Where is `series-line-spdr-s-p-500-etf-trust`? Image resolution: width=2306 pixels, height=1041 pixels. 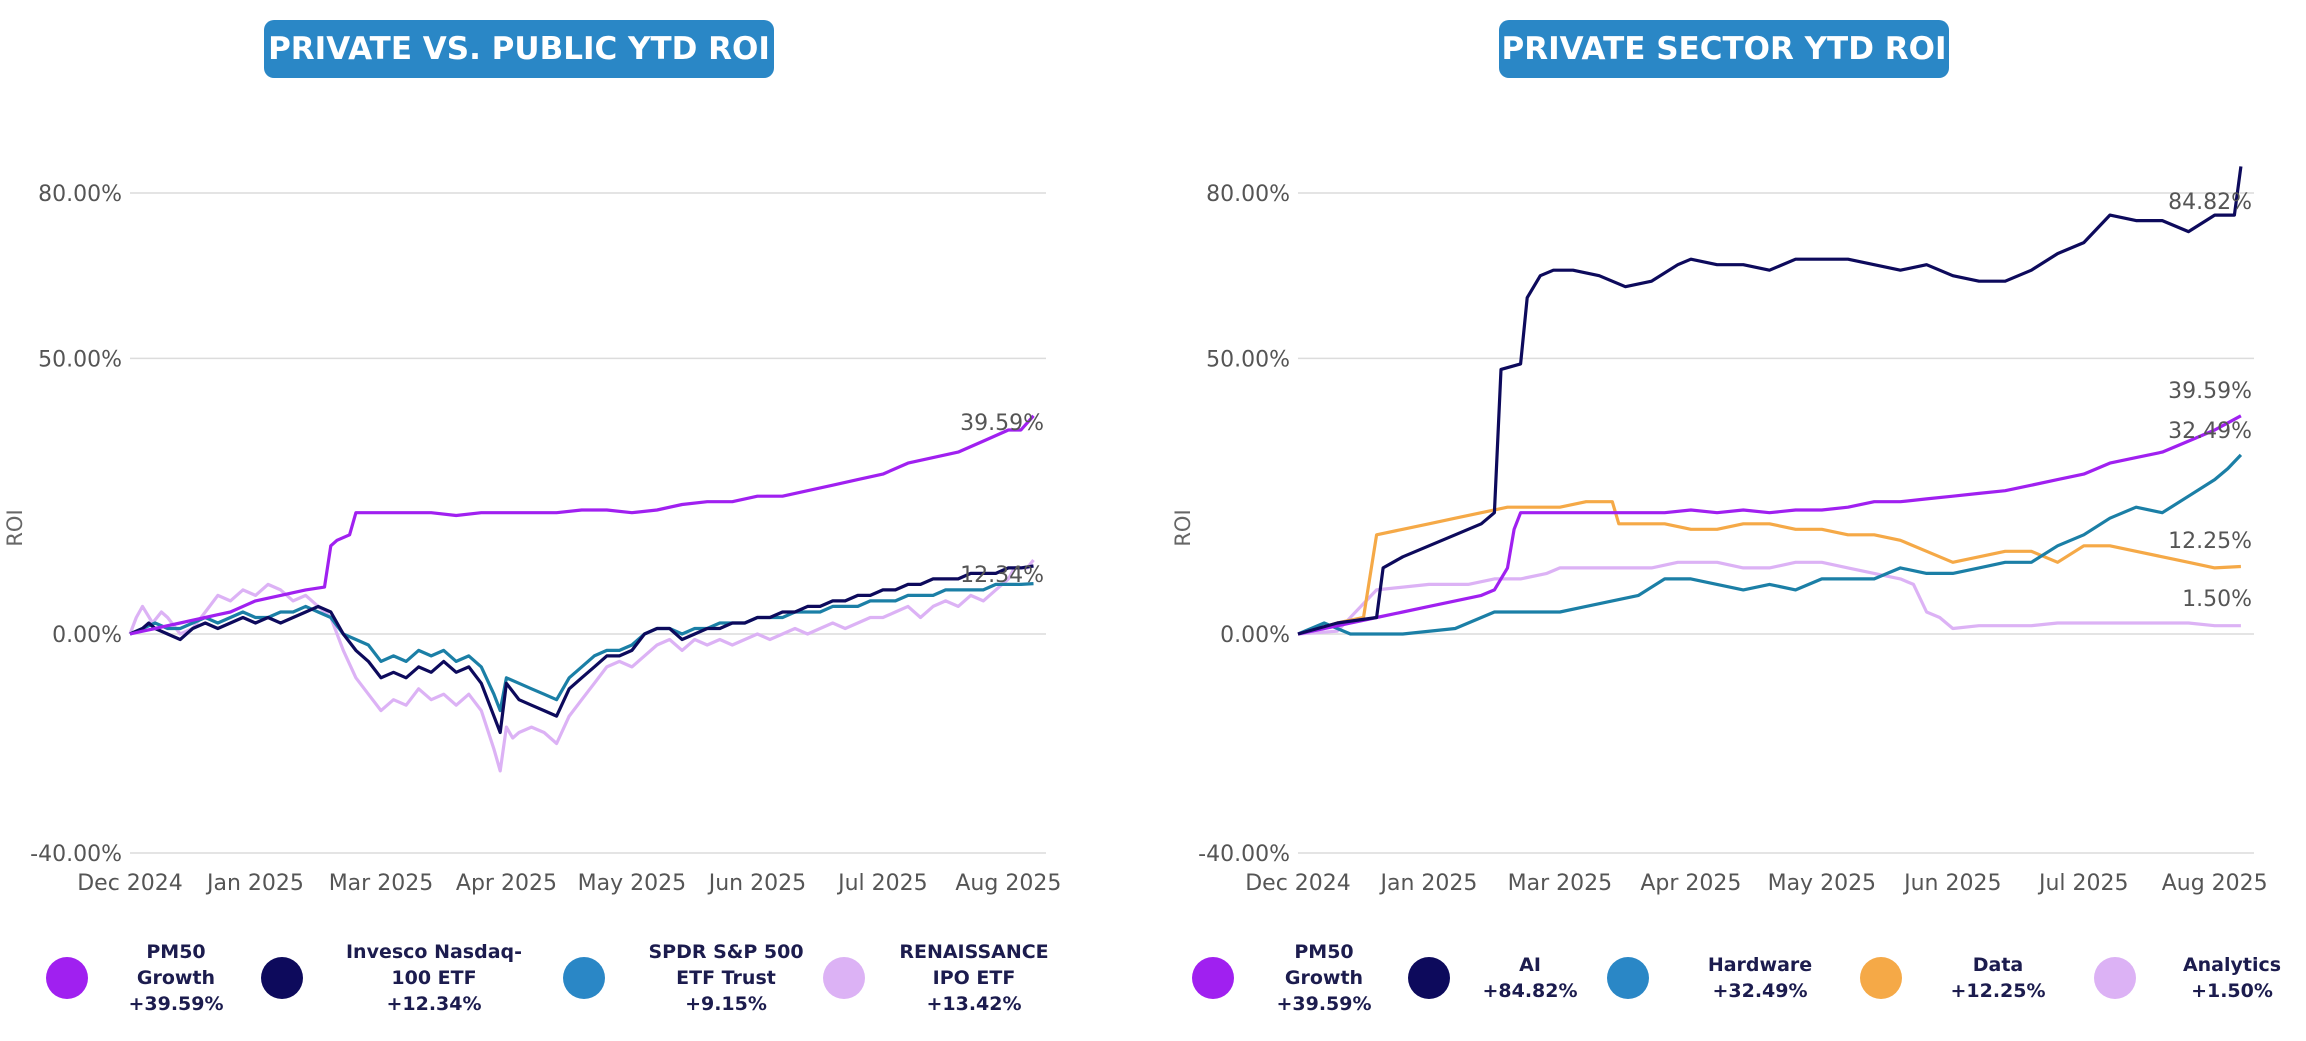
series-line-spdr-s-p-500-etf-trust is located at coordinates (581, 647).